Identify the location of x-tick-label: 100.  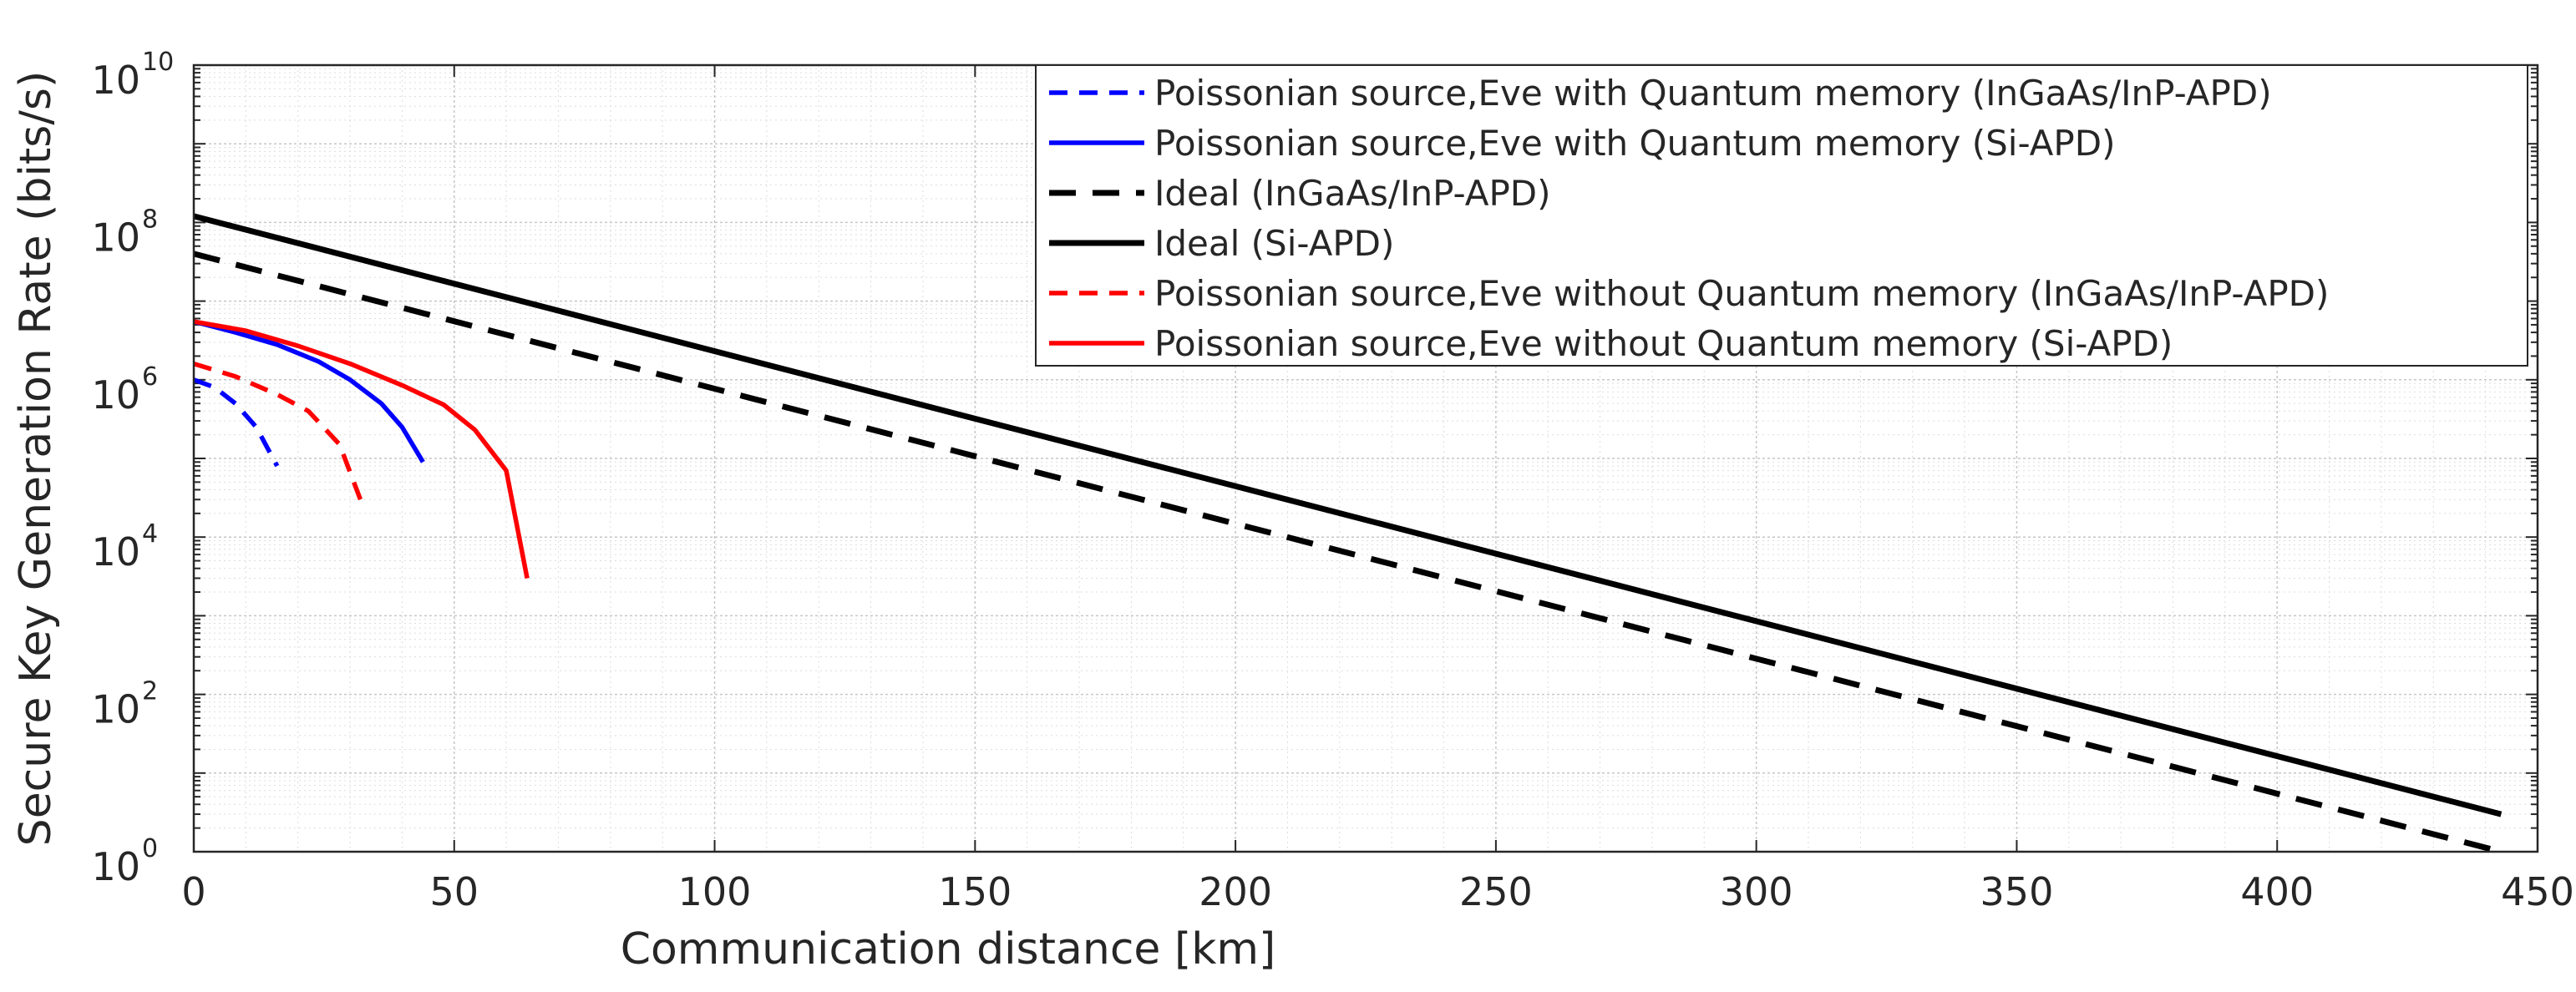
(715, 891).